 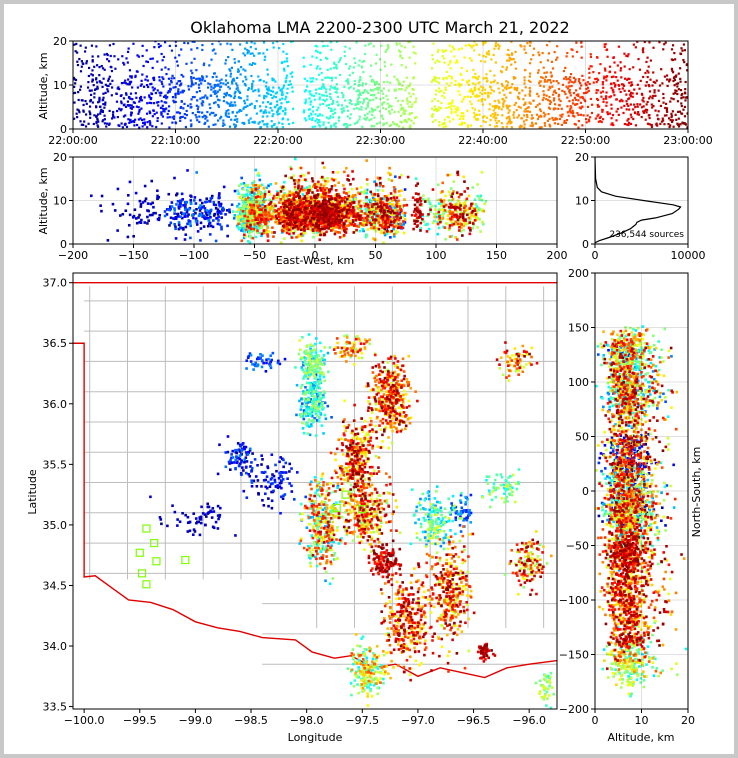 I want to click on time-height-xtick-label: 22:50:00, so click(x=585, y=140).